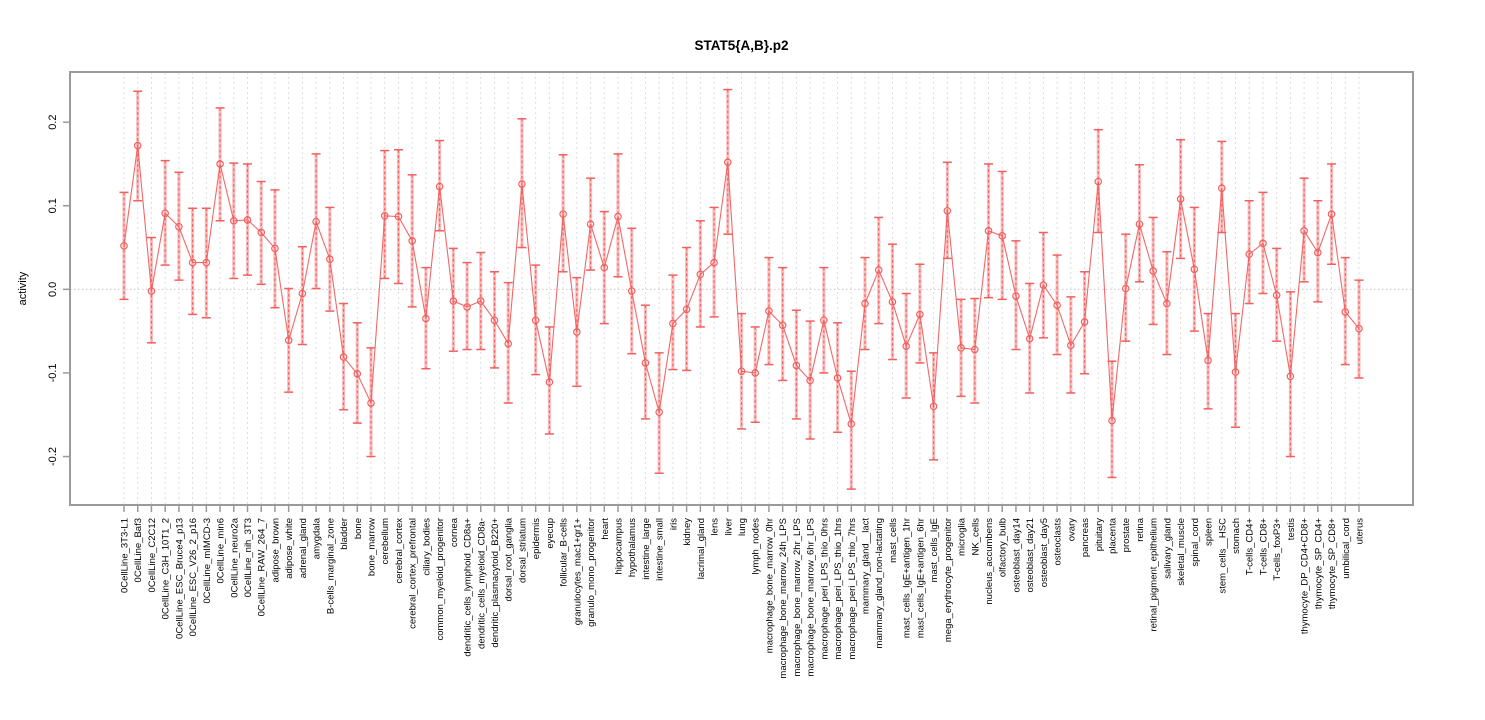 This screenshot has height=720, width=1485. What do you see at coordinates (193, 577) in the screenshot?
I see `svg-text: 0CellLine_ESC_V26_2_p16` at bounding box center [193, 577].